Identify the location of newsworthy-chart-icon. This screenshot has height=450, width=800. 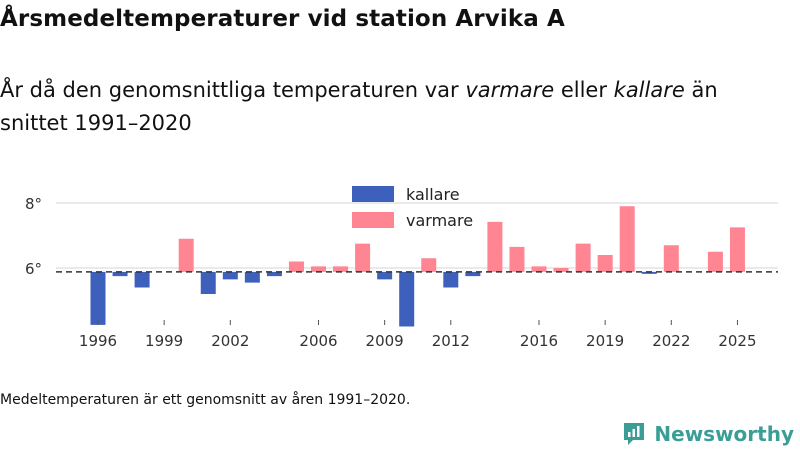
(634, 434).